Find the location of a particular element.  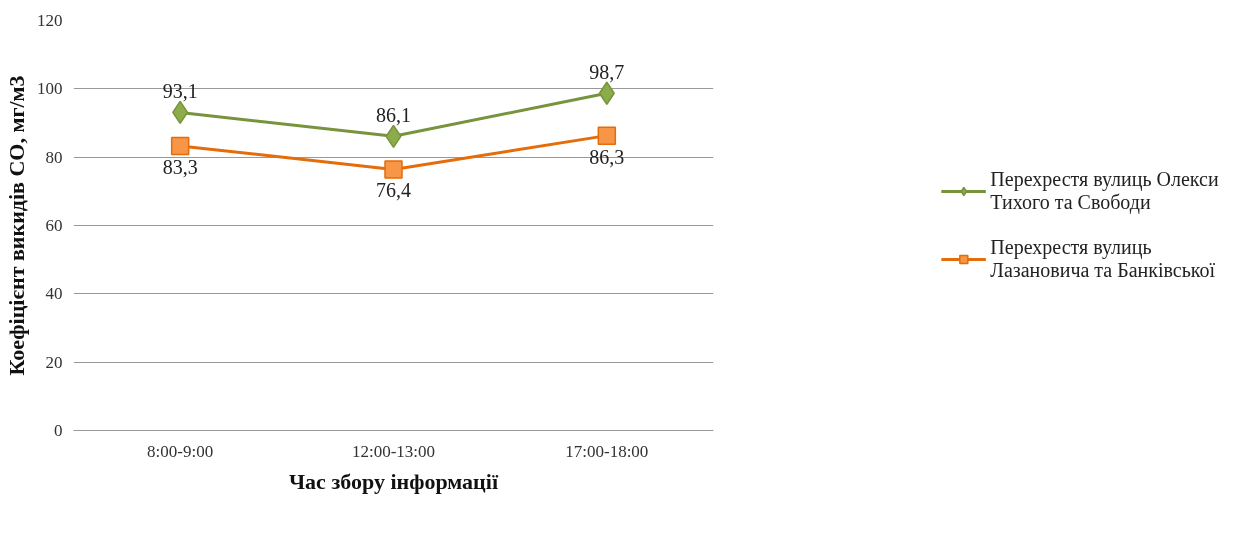

y-tick-label: 120 is located at coordinates (50, 20).